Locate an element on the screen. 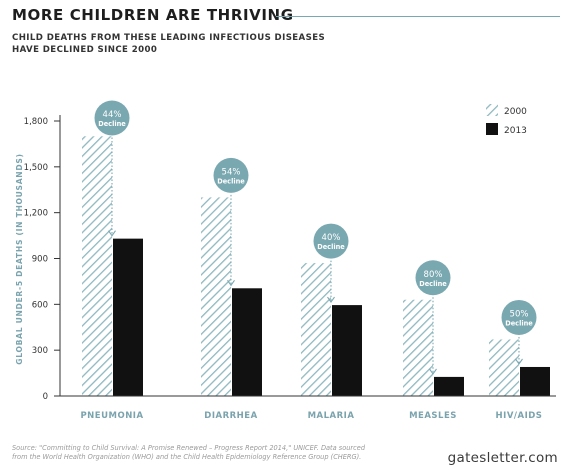 The image size is (570, 471). x-axis: PNEUMONIA DIARRHEA MALARIA MEASLES HIV/AIDS is located at coordinates (311, 416).